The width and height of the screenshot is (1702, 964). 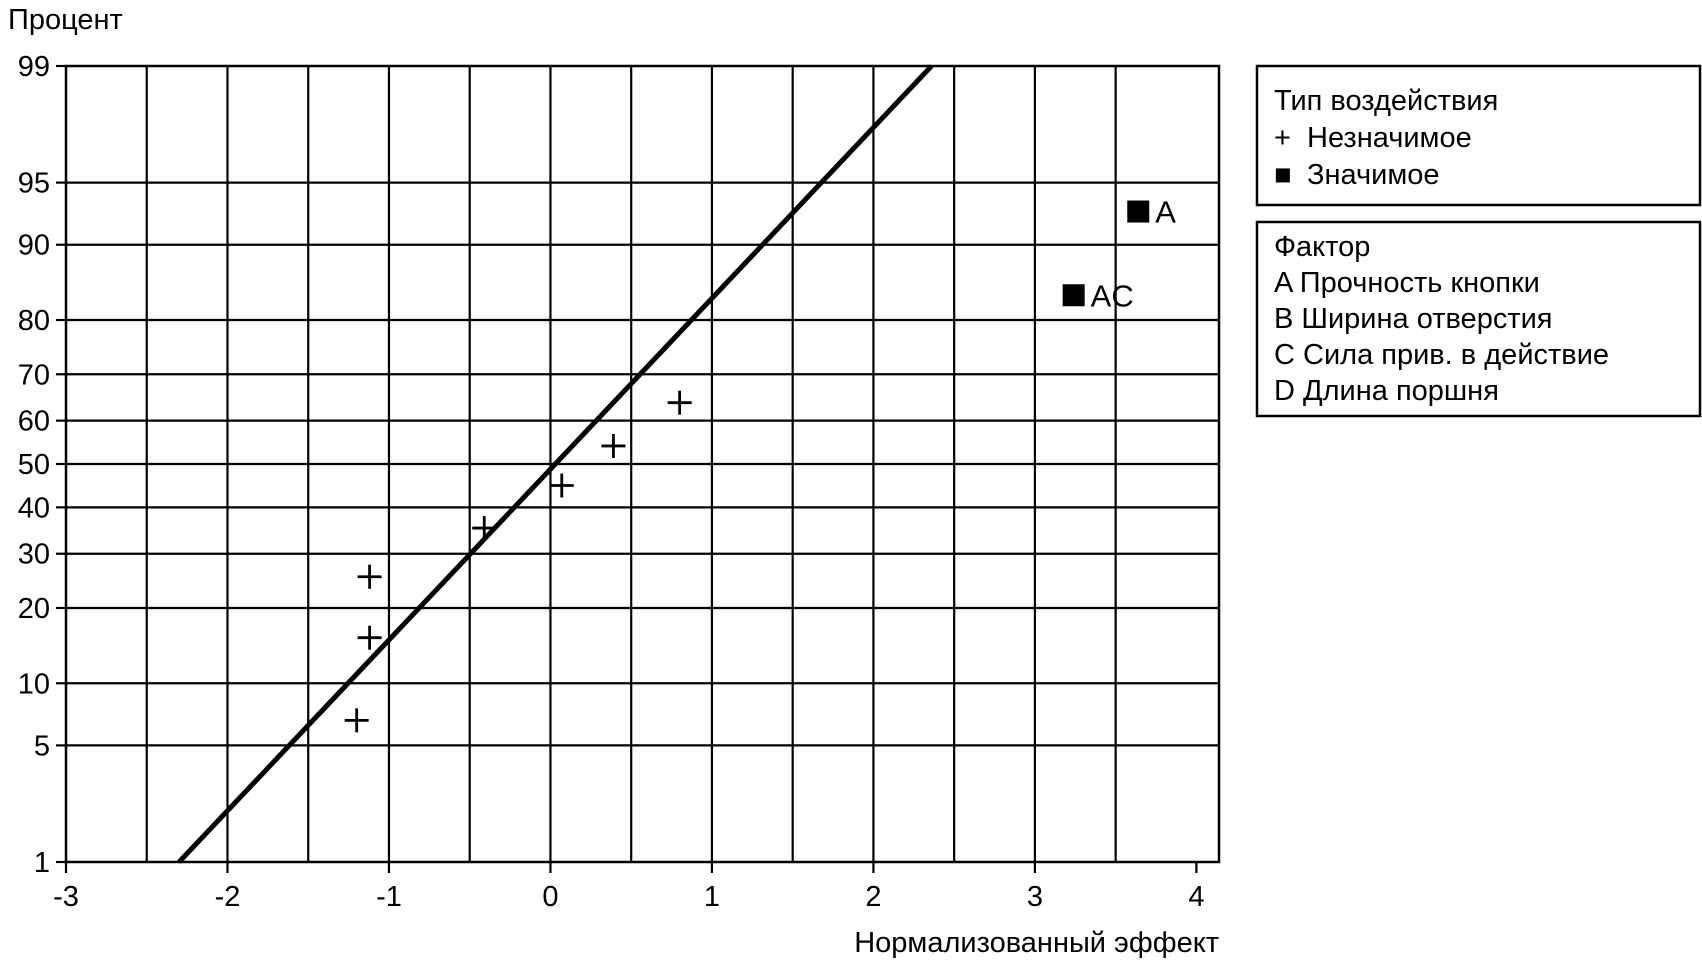 I want to click on legend-factor-item: B Ширина отверстия, so click(x=1413, y=319).